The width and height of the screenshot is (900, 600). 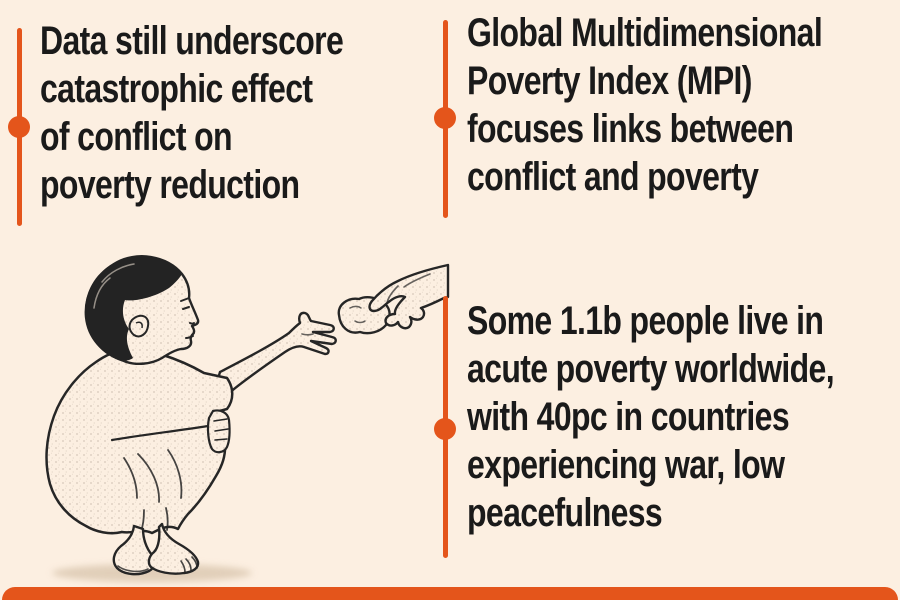 What do you see at coordinates (609, 81) in the screenshot?
I see `callout-line: Poverty Index (MPI)` at bounding box center [609, 81].